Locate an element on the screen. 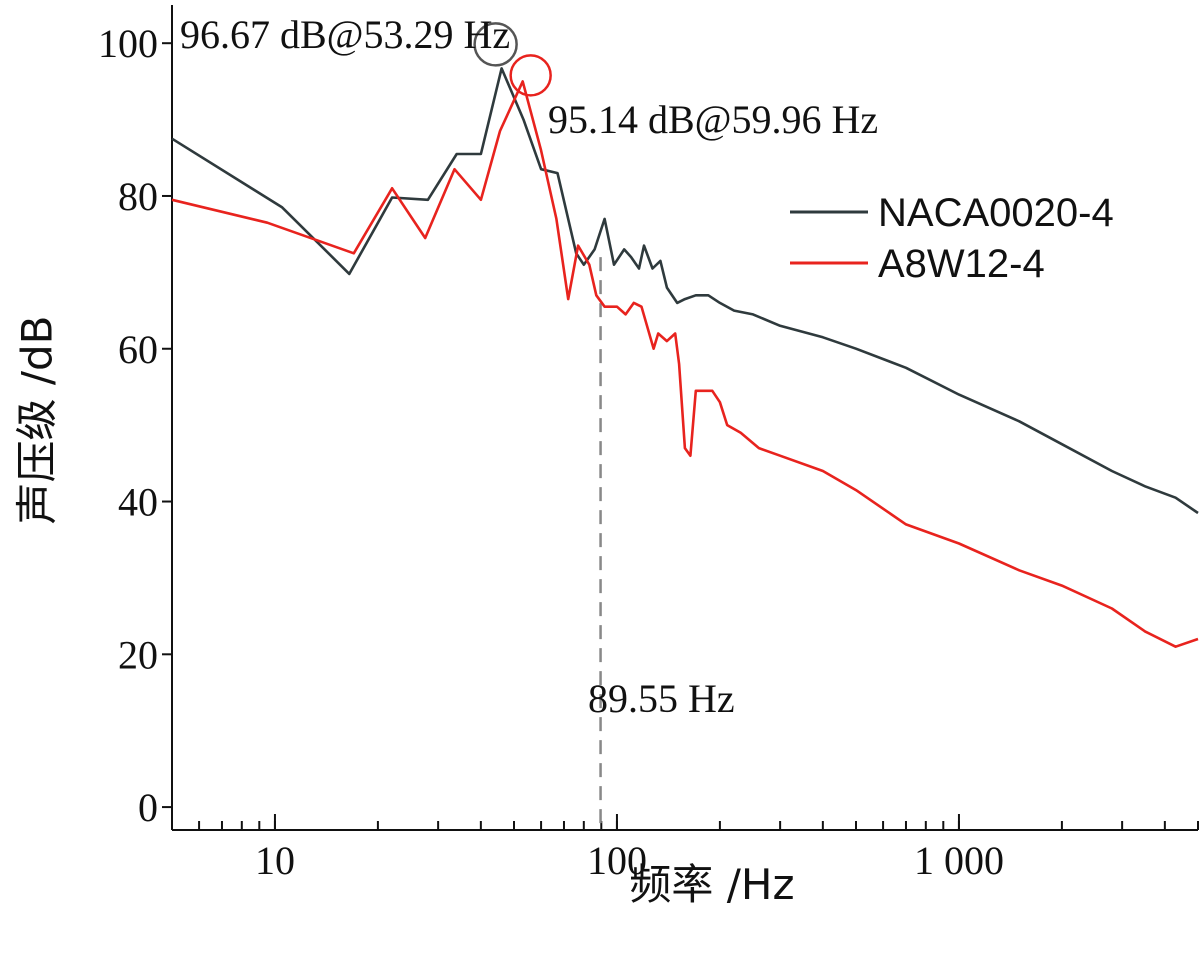 This screenshot has width=1200, height=960. peak1-annotation: 96.67 dB@53.29 Hz is located at coordinates (345, 34).